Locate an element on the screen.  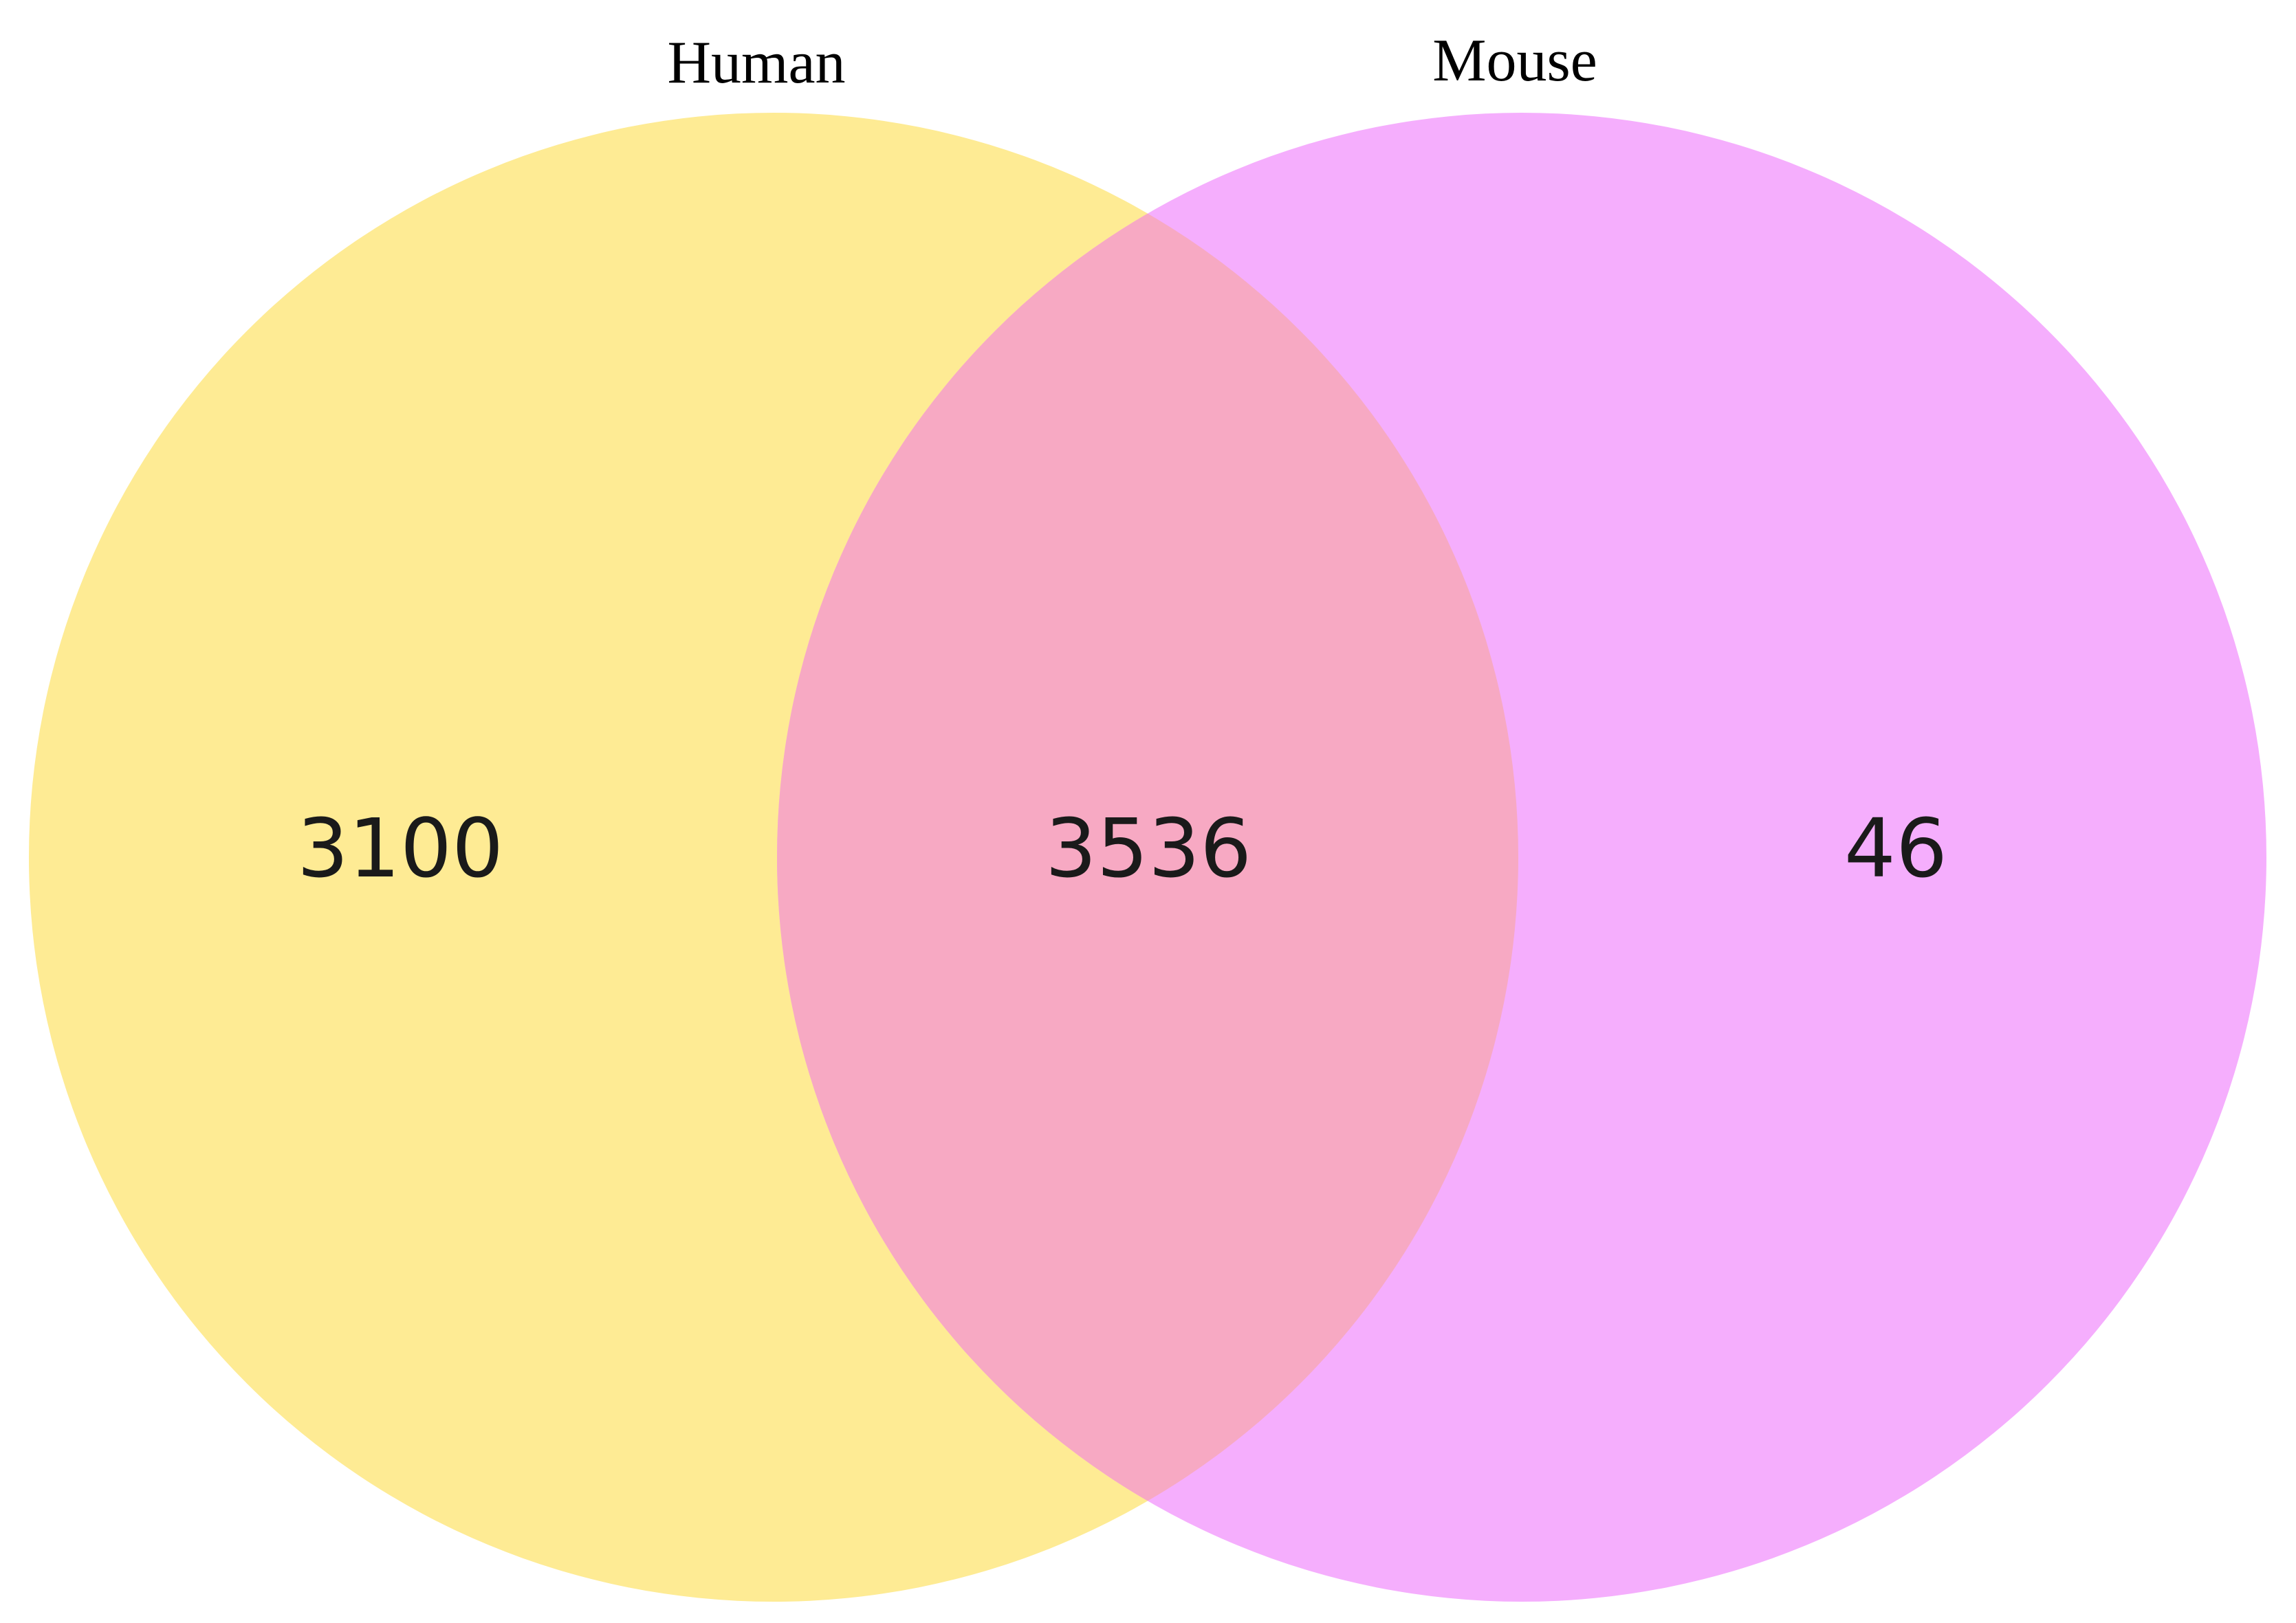
human-only-count: 3100 is located at coordinates (400, 849).